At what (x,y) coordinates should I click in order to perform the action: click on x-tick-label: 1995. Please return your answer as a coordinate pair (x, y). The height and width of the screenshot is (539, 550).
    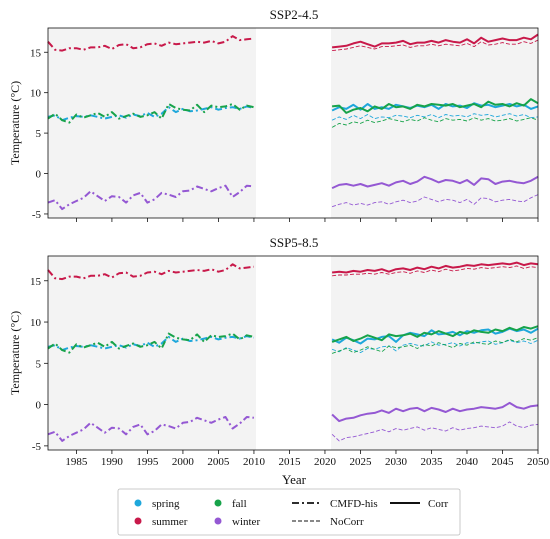
    Looking at the image, I should click on (147, 462).